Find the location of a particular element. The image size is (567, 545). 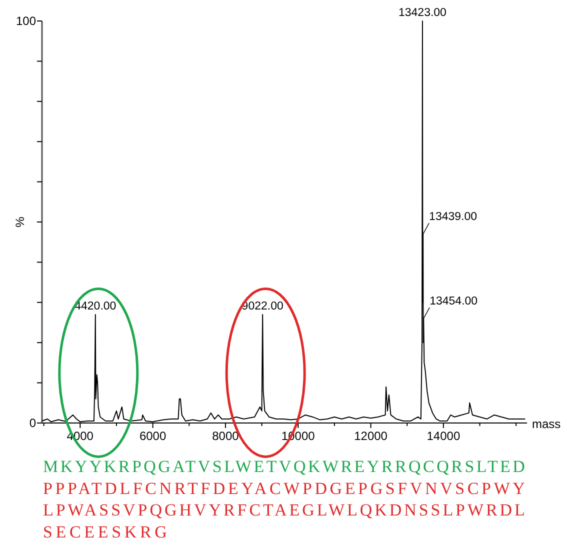

x-axis-title: mass is located at coordinates (546, 424).